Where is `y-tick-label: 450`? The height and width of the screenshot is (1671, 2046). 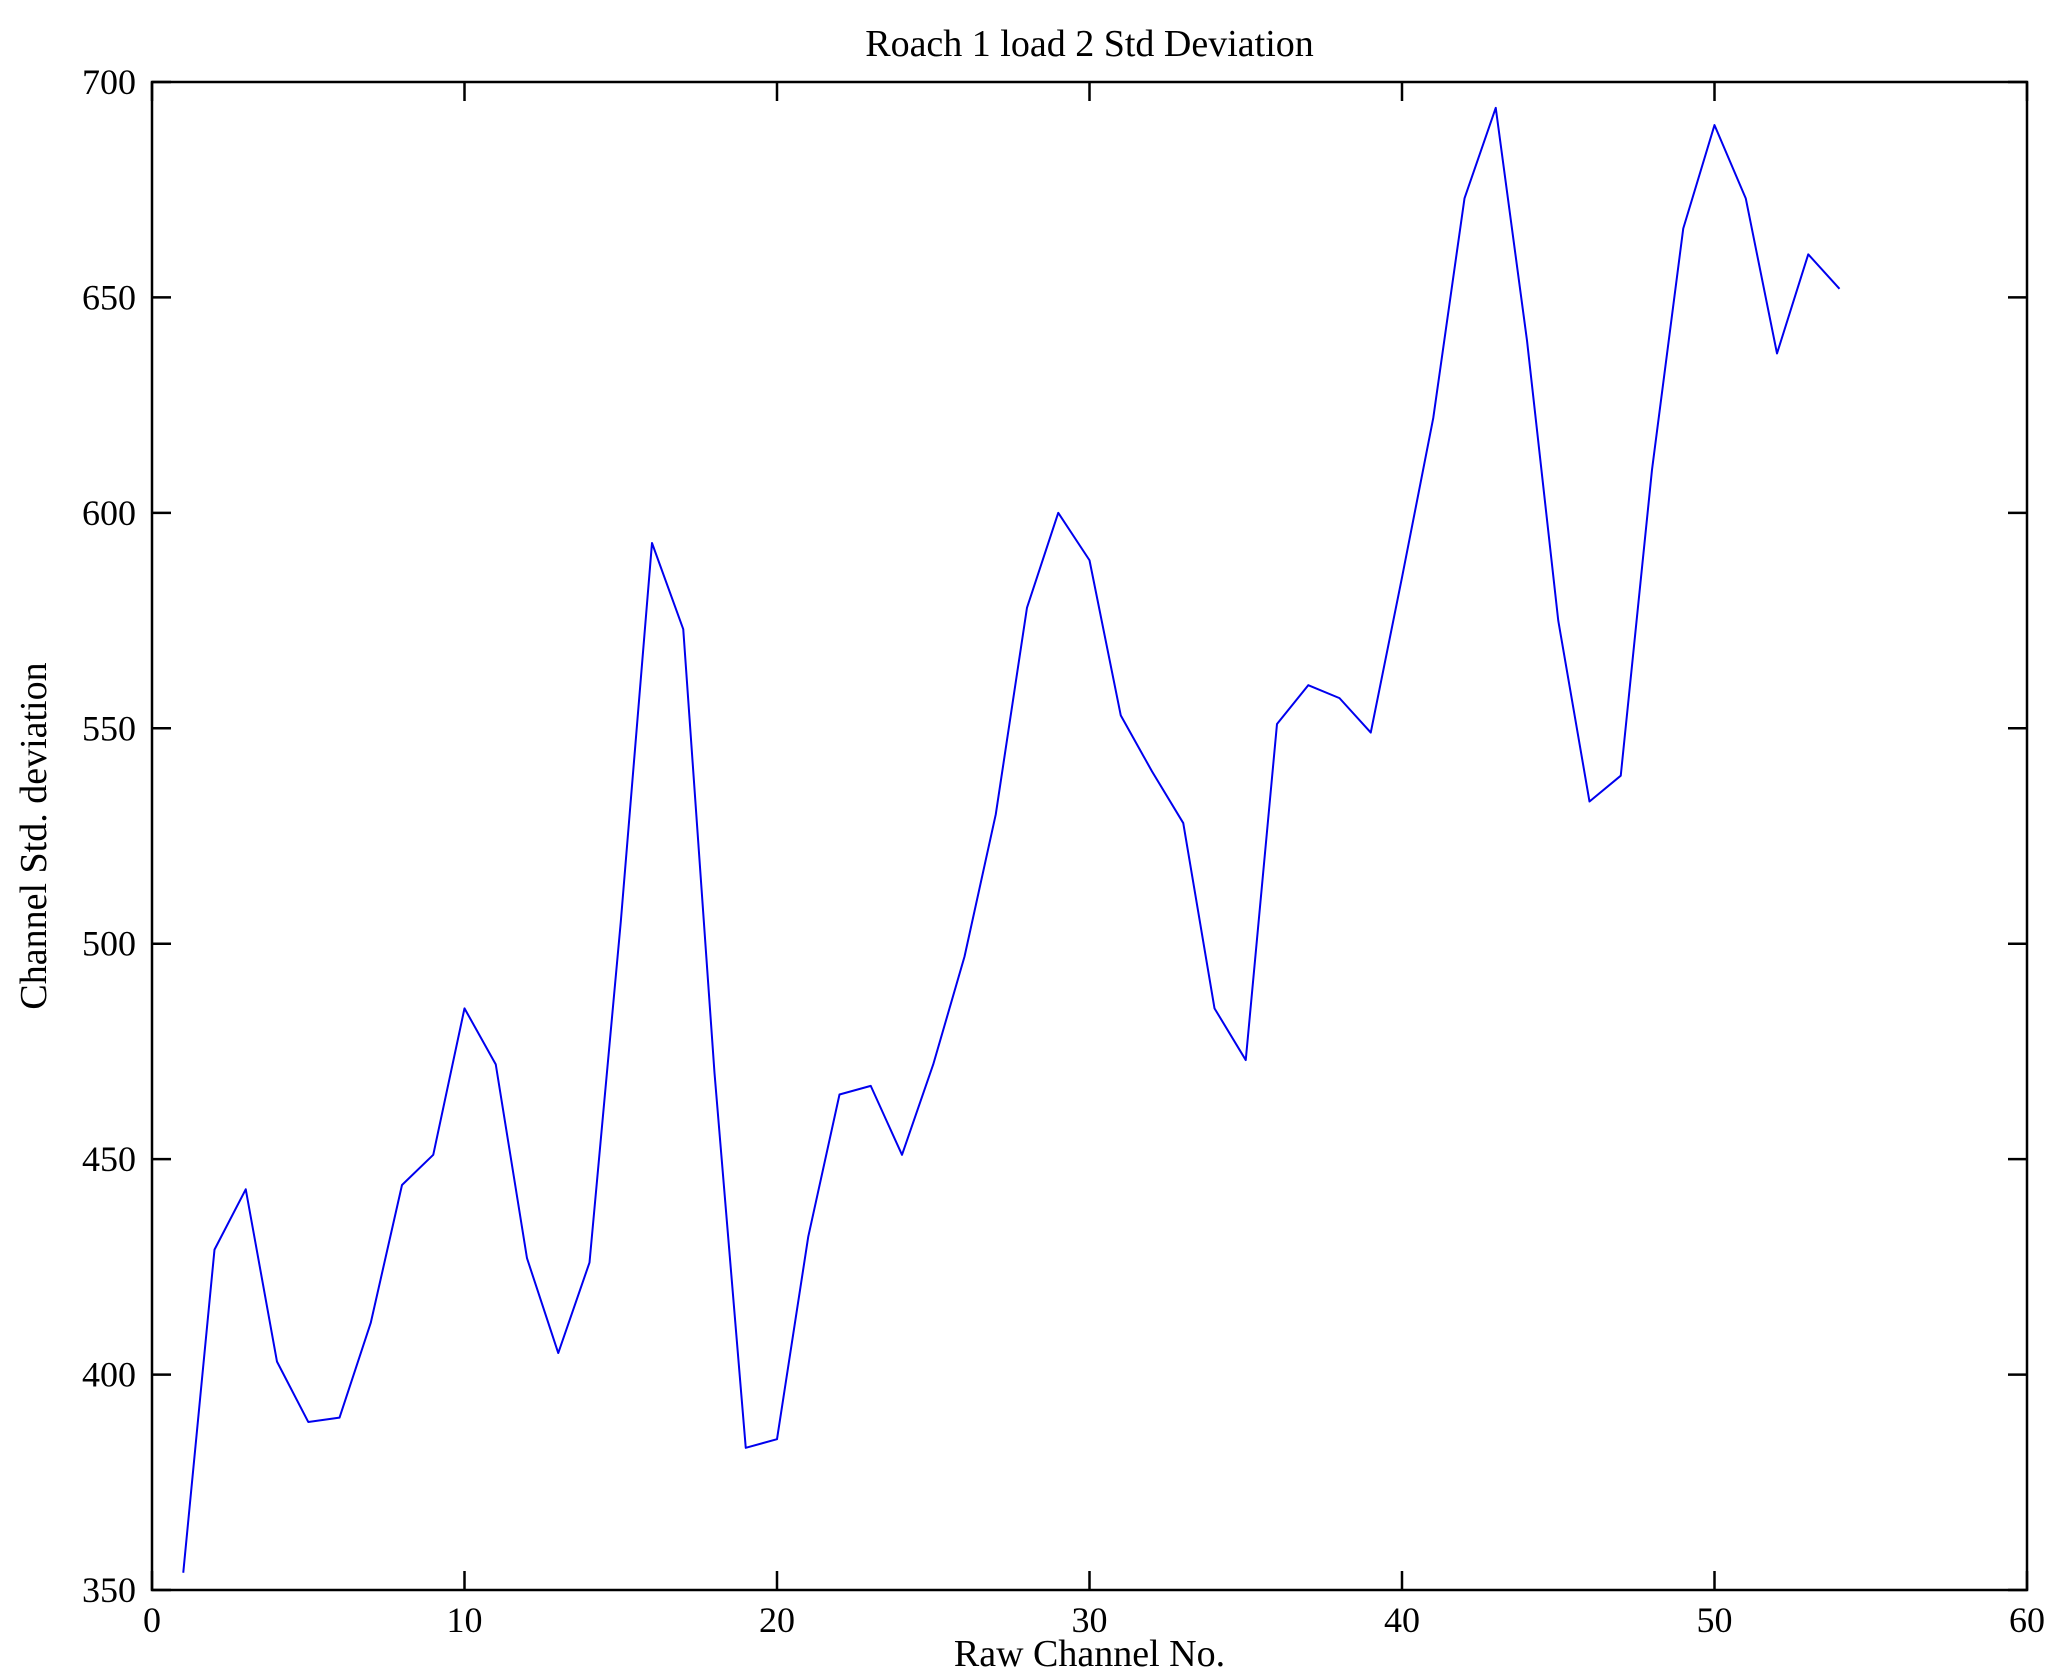 y-tick-label: 450 is located at coordinates (109, 1159).